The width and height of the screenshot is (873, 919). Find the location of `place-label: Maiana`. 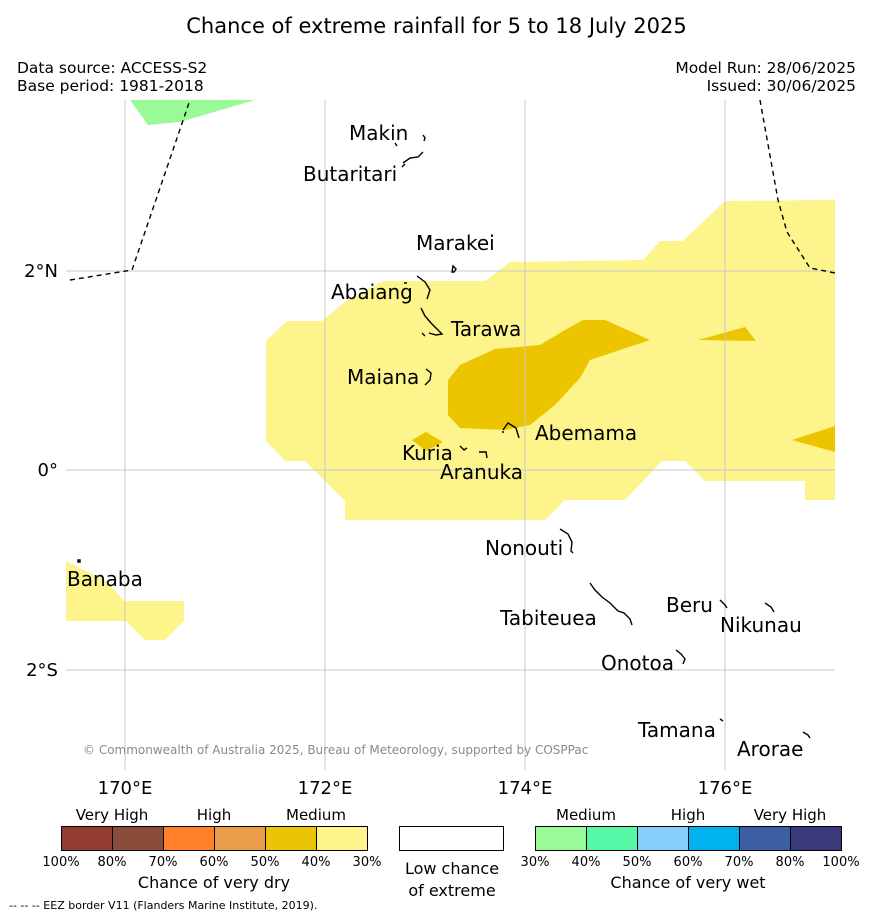

place-label: Maiana is located at coordinates (383, 377).